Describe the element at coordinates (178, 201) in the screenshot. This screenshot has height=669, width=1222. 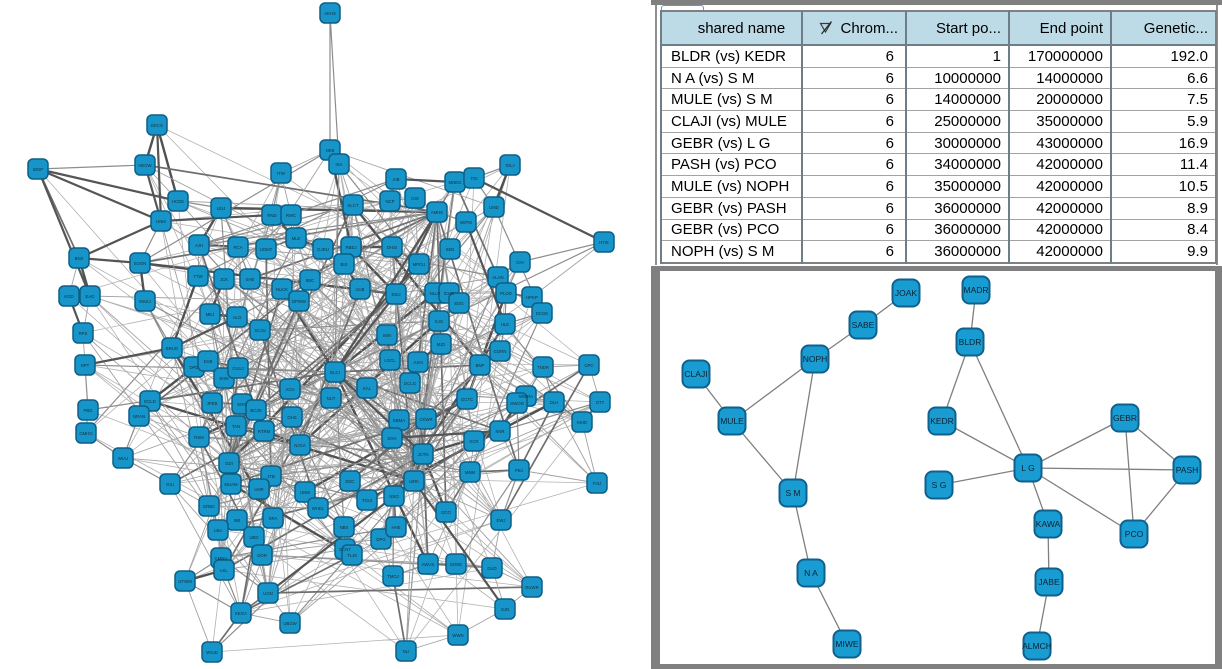
I see `svg-text: HCDE` at that location.